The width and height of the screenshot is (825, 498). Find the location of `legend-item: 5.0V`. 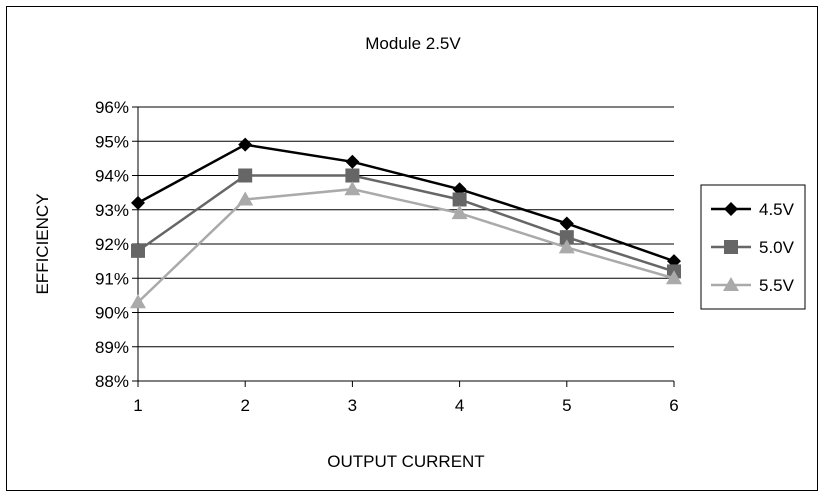

legend-item: 5.0V is located at coordinates (753, 247).